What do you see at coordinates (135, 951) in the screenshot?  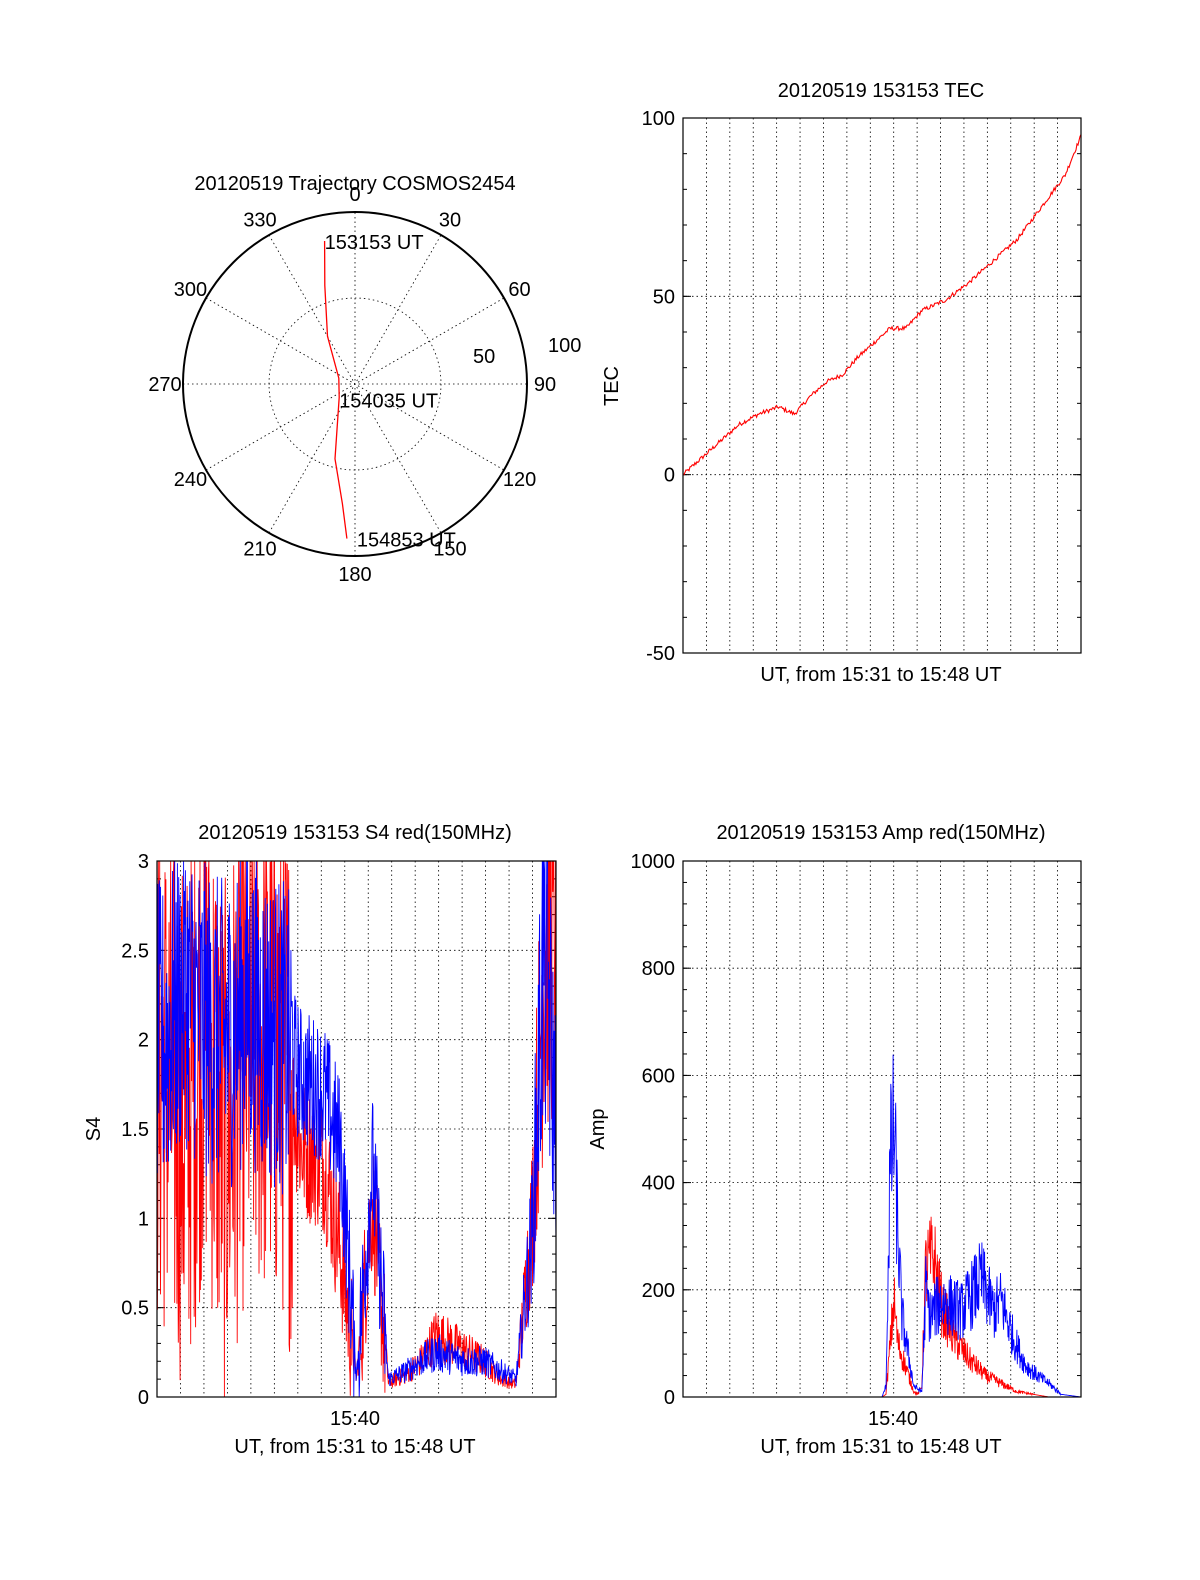 I see `s4-plot-ytick-label: 2.5` at bounding box center [135, 951].